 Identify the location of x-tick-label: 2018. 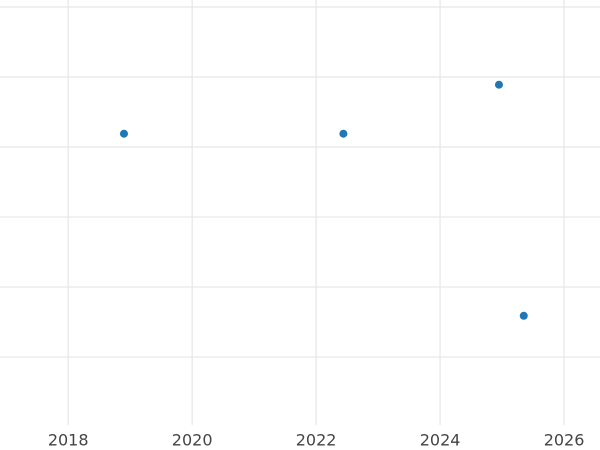
(68, 440).